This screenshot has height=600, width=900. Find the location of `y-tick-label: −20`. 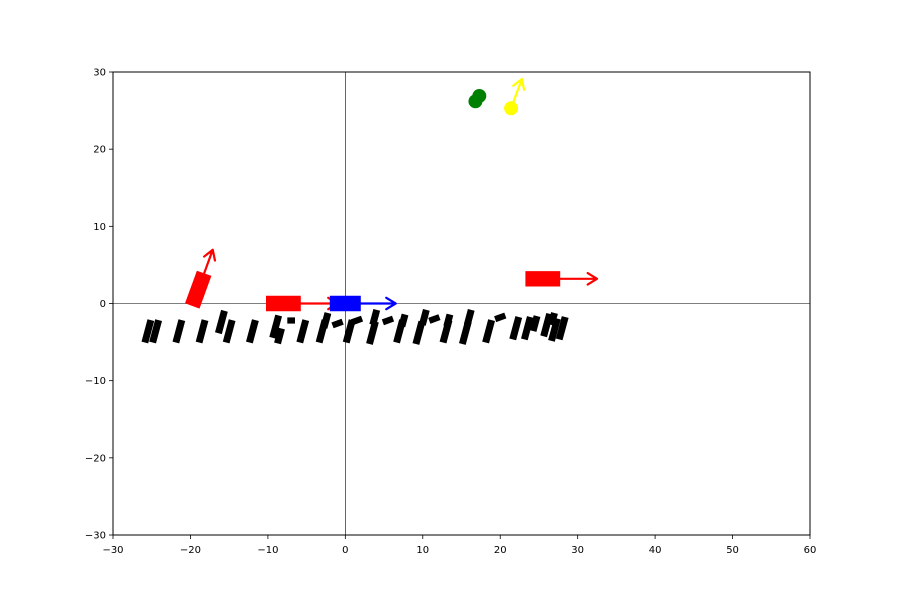

y-tick-label: −20 is located at coordinates (95, 458).